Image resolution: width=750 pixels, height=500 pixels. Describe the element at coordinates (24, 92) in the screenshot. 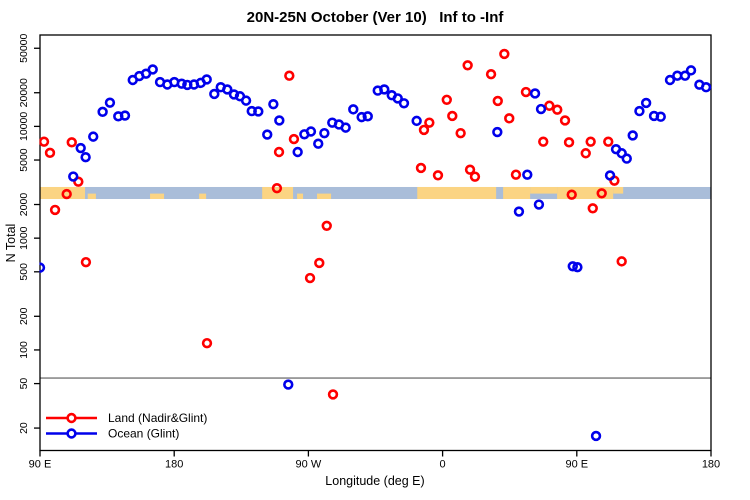

I see `y-tick-label: 20000` at that location.